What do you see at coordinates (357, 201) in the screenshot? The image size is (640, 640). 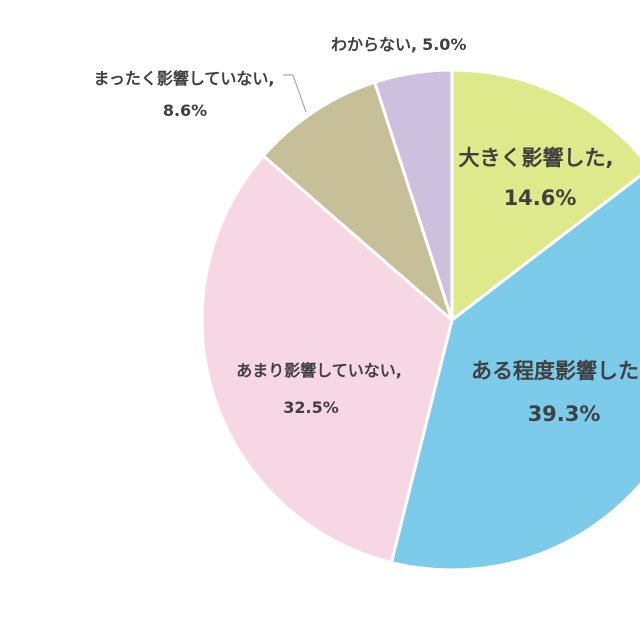 I see `pie-slice-not-at-all-affected` at bounding box center [357, 201].